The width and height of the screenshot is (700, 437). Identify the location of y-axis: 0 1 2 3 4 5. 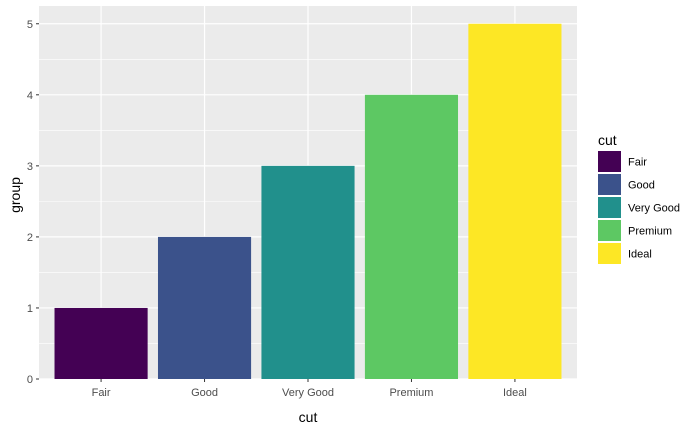
(33, 202).